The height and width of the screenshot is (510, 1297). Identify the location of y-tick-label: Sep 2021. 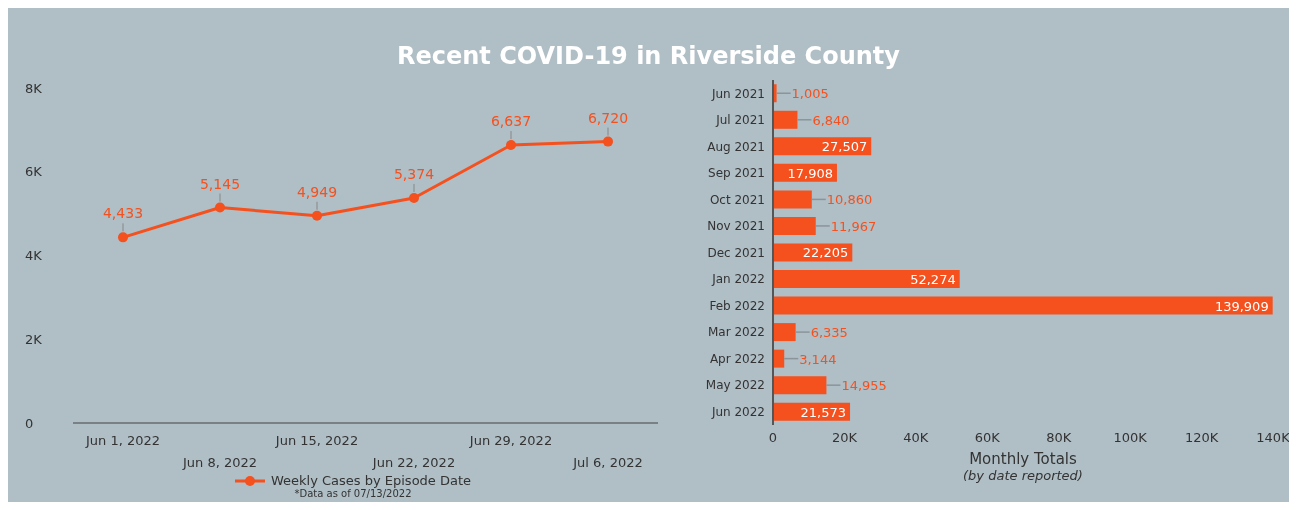
(736, 173).